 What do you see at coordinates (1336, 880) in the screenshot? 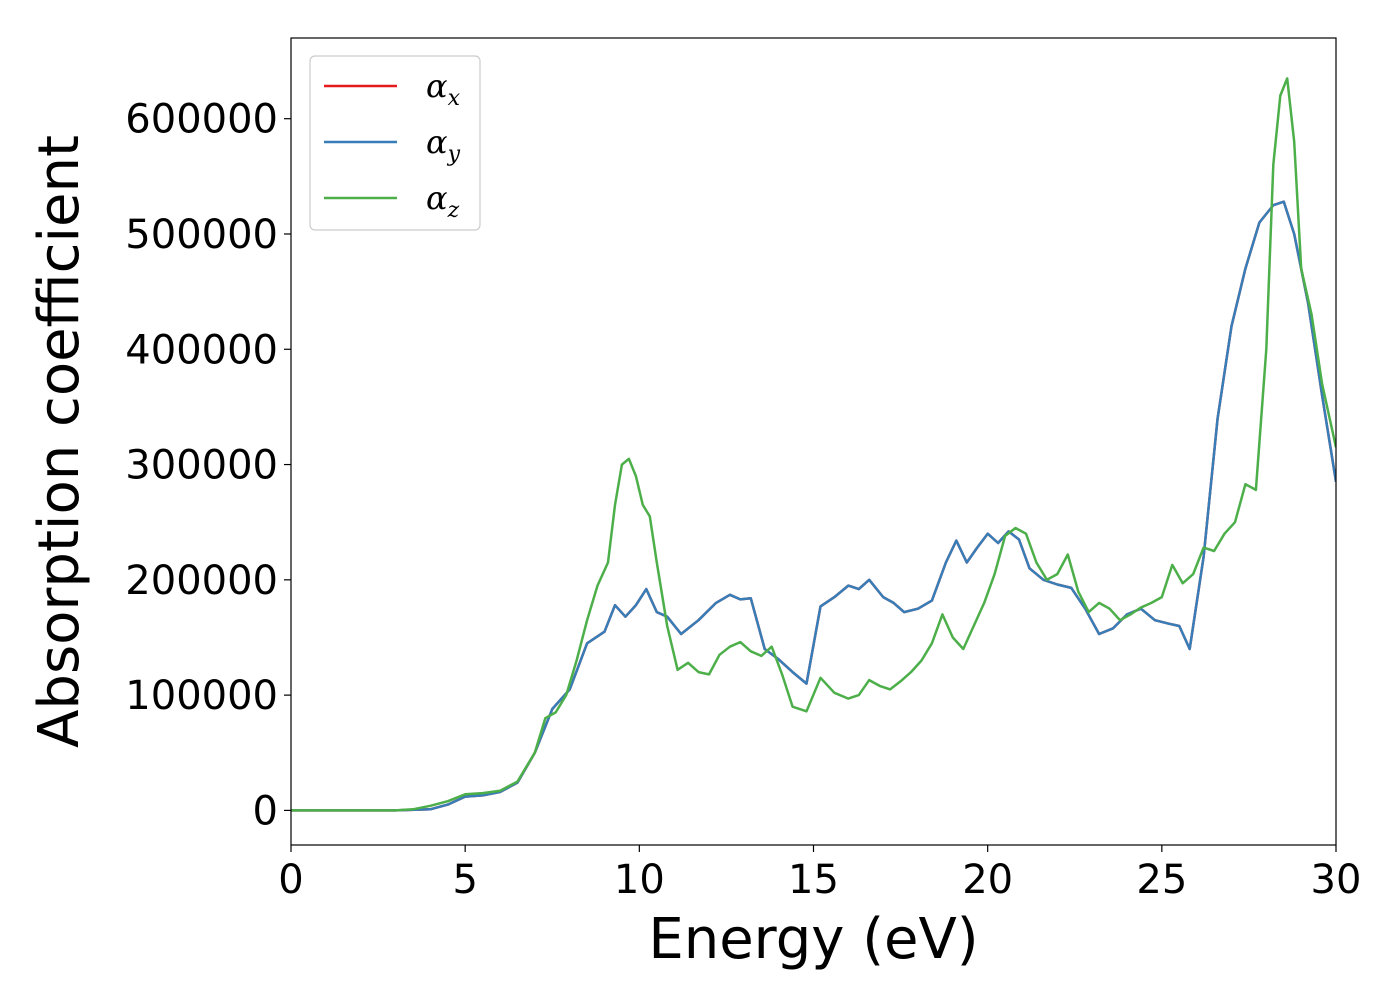
I see `x-tick-label: 30` at bounding box center [1336, 880].